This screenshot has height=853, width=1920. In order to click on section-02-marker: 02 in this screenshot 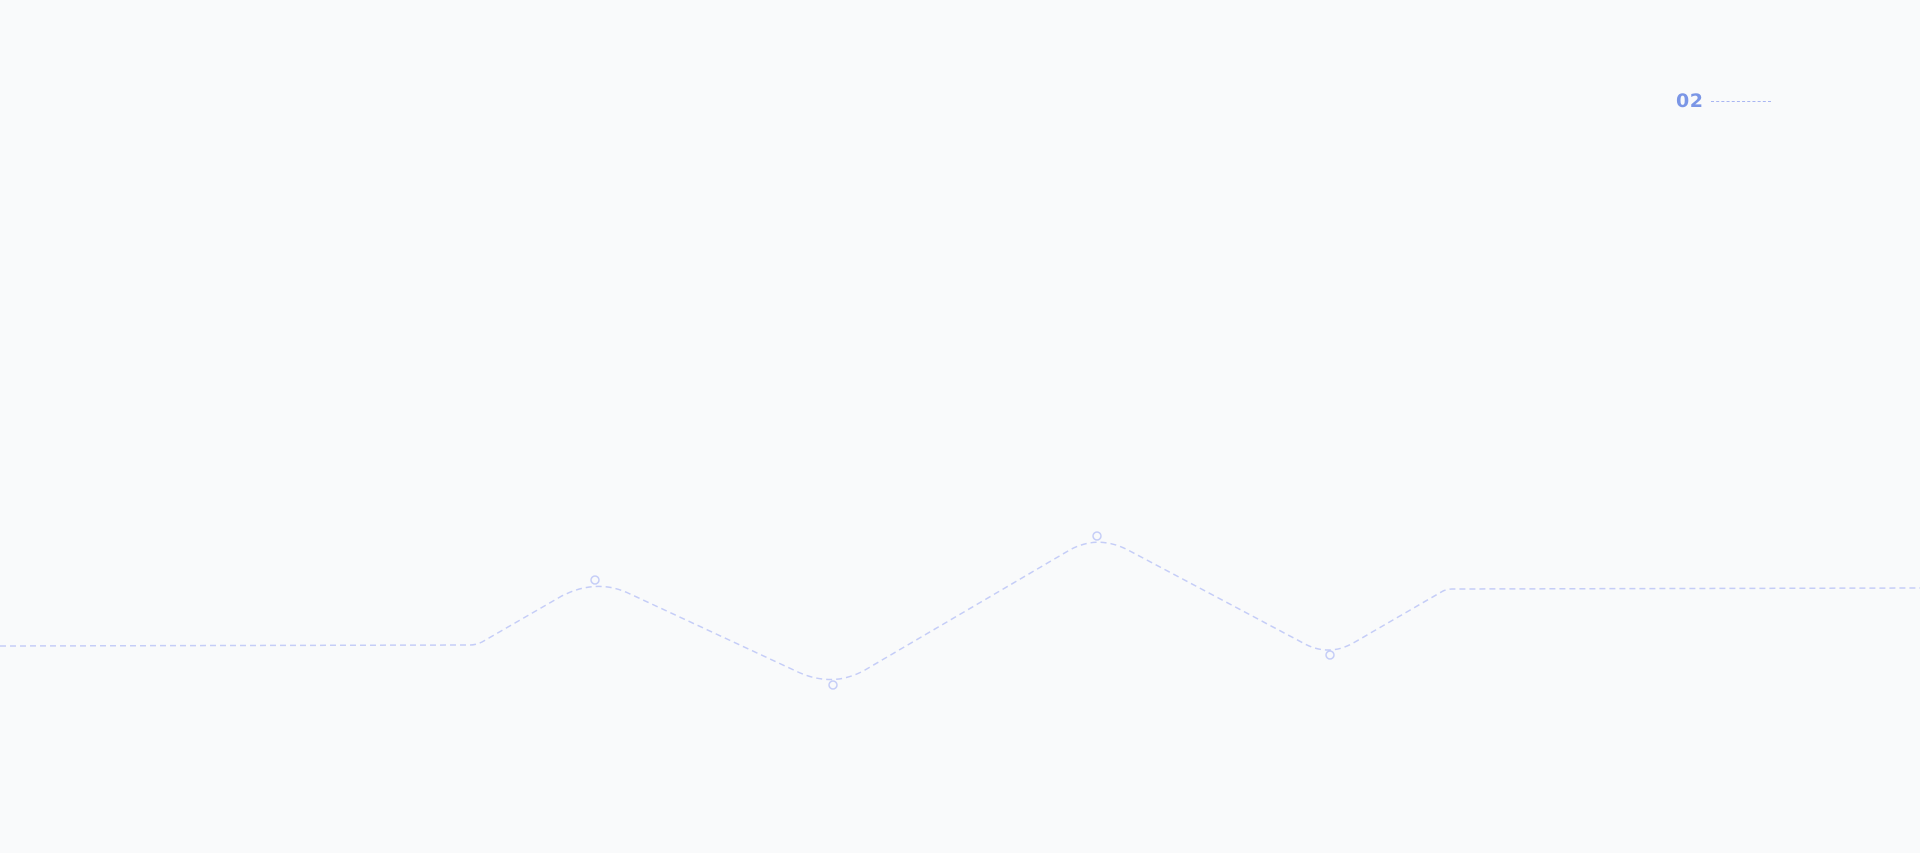, I will do `click(1724, 101)`.